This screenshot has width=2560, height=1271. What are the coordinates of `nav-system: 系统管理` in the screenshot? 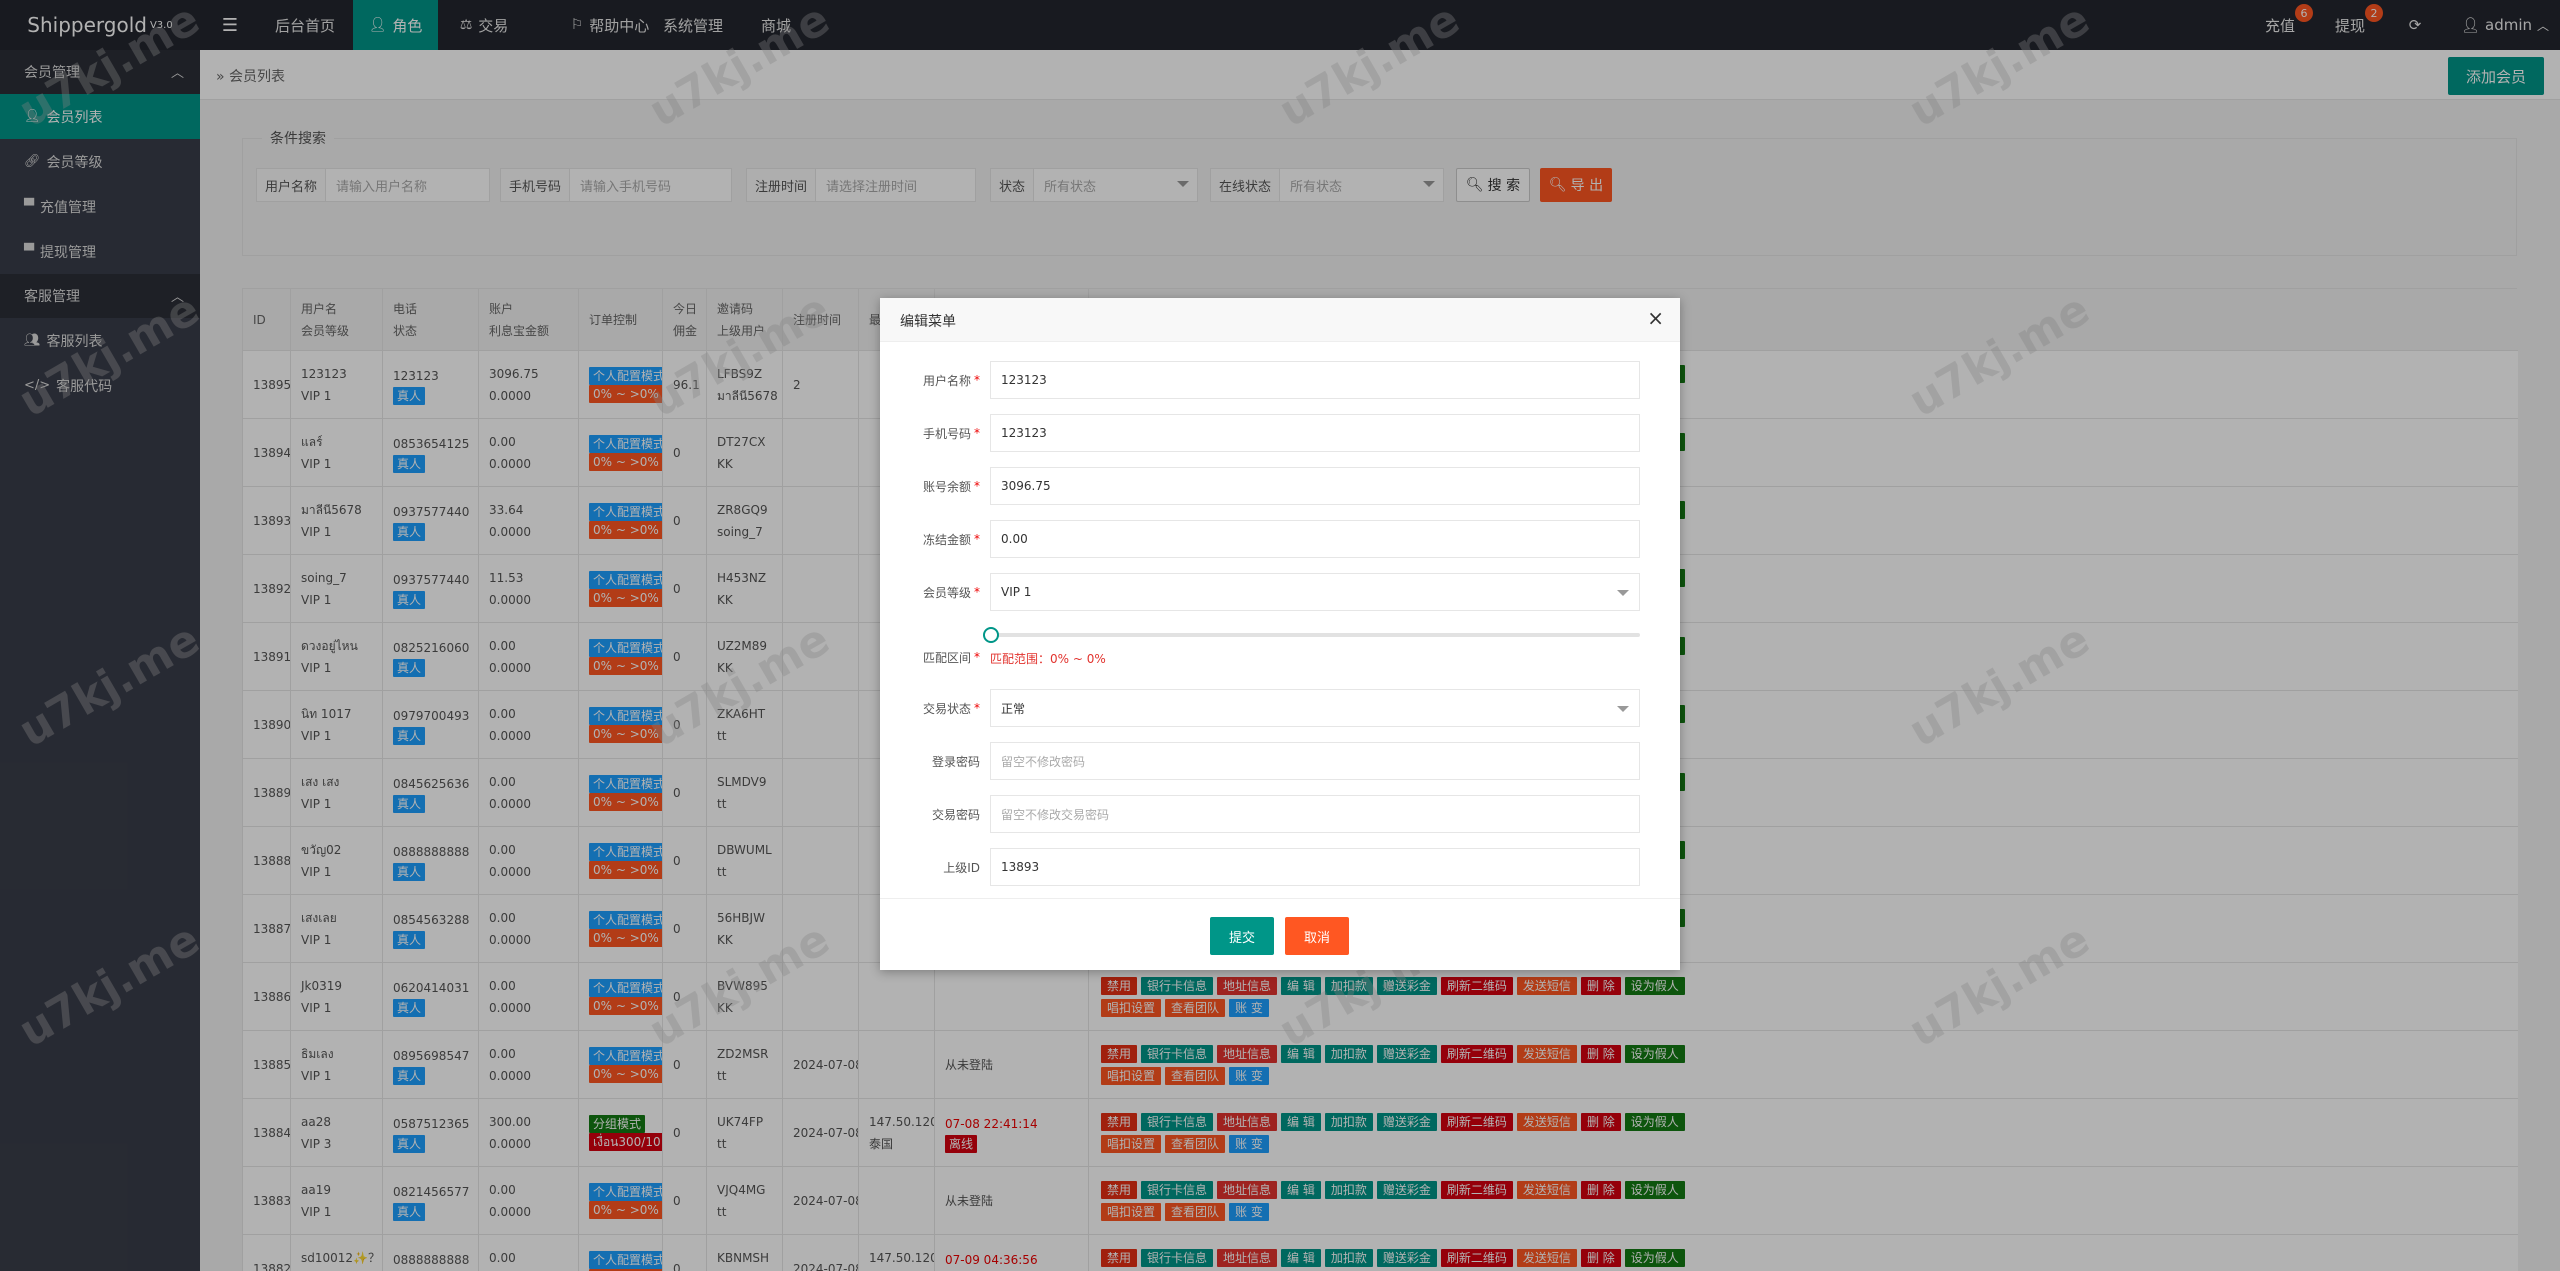 It's located at (693, 25).